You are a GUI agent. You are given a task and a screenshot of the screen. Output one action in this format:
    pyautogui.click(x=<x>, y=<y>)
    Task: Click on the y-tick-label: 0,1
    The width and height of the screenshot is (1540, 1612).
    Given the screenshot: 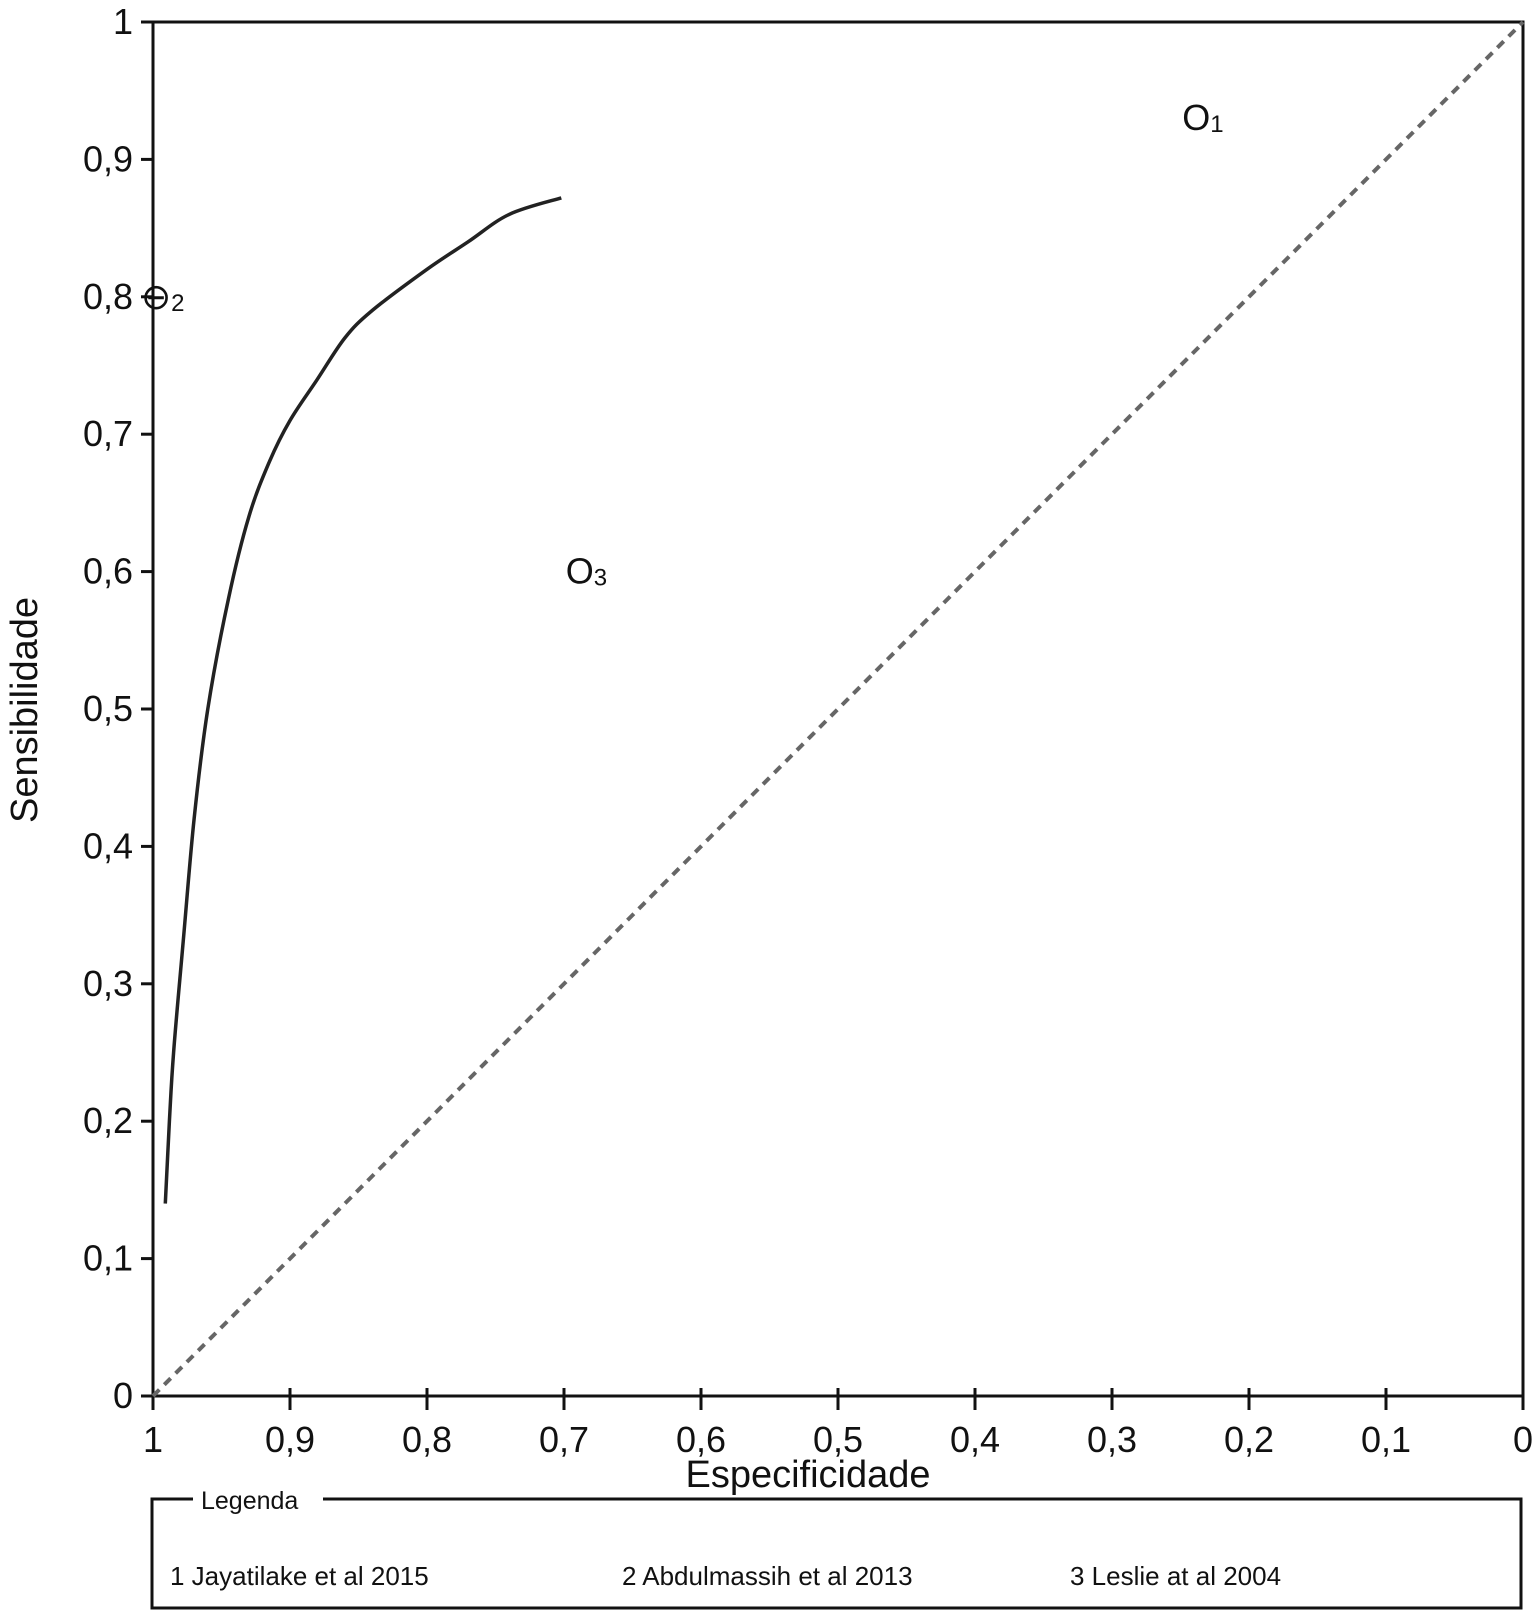 What is the action you would take?
    pyautogui.click(x=108, y=1258)
    